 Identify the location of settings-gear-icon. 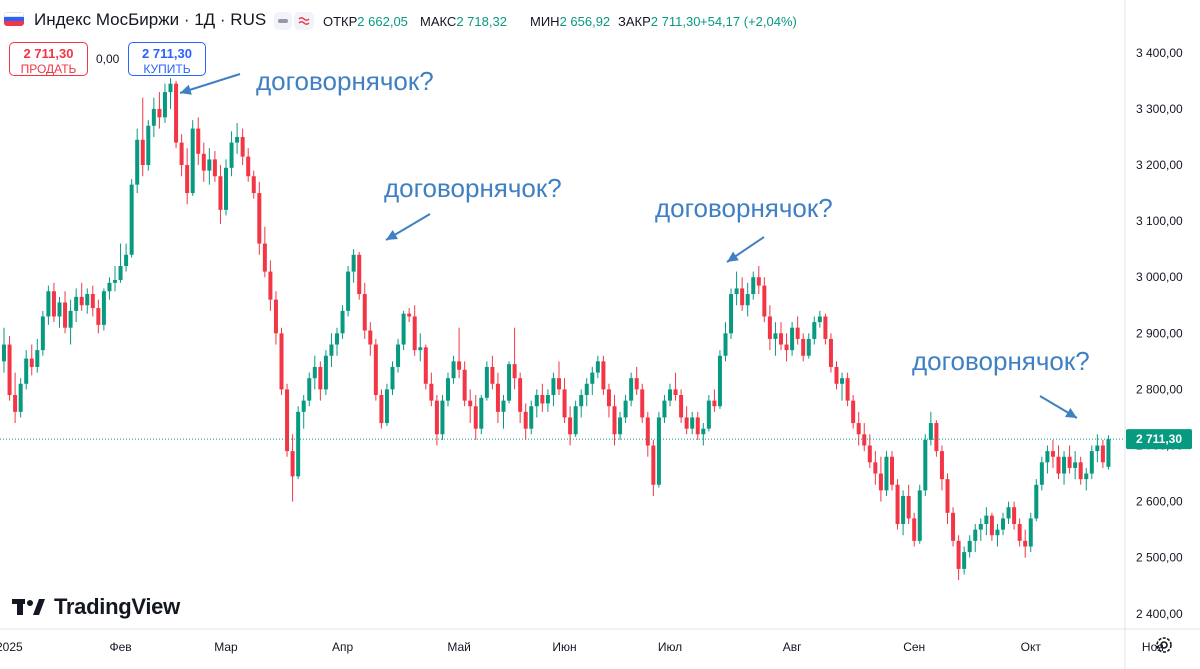
(1164, 645).